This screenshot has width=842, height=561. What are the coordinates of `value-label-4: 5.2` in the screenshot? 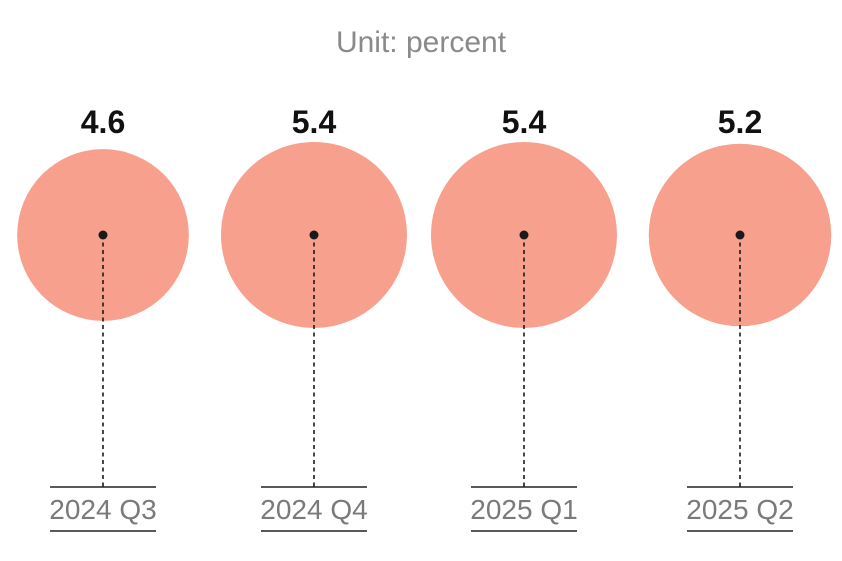 It's located at (740, 122).